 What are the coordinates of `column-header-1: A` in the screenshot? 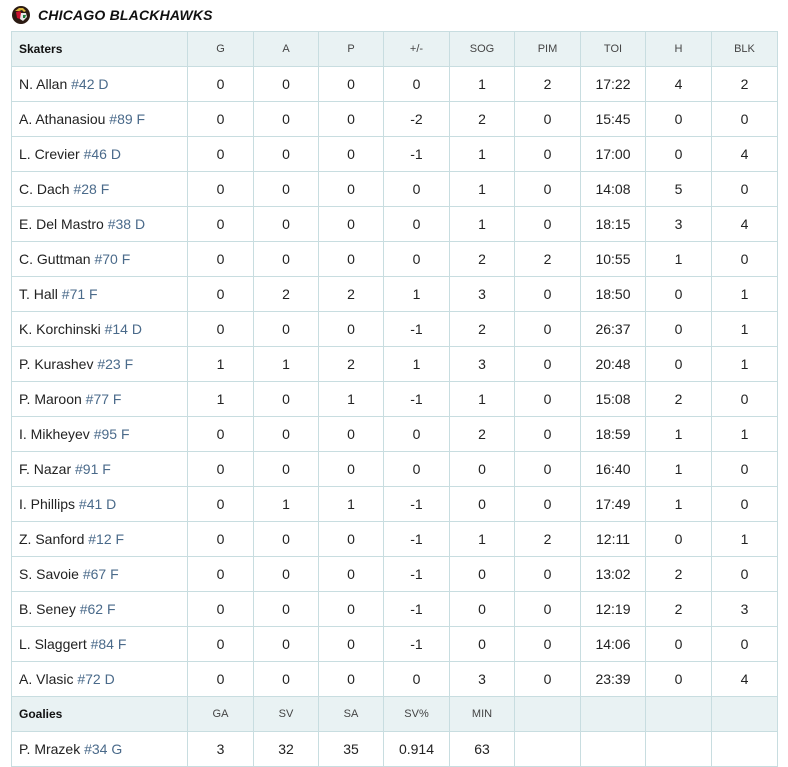 It's located at (286, 49).